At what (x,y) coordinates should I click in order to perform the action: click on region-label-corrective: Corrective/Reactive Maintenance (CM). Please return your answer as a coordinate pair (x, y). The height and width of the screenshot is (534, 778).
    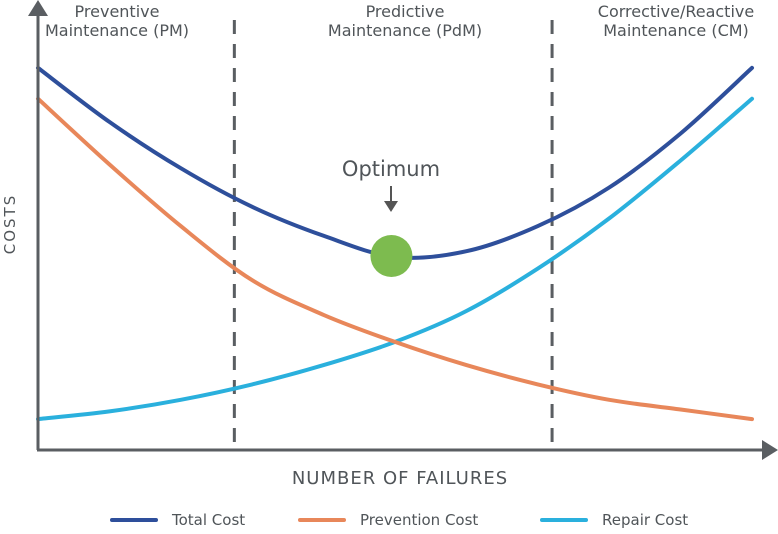
    Looking at the image, I should click on (676, 21).